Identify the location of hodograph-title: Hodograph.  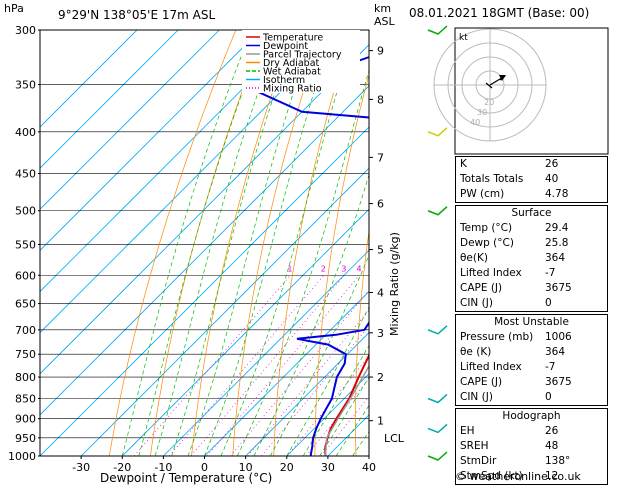
(531, 416).